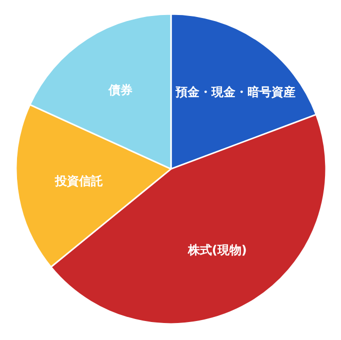  What do you see at coordinates (235, 92) in the screenshot?
I see `slice-label: 預金・現金・暗号資産` at bounding box center [235, 92].